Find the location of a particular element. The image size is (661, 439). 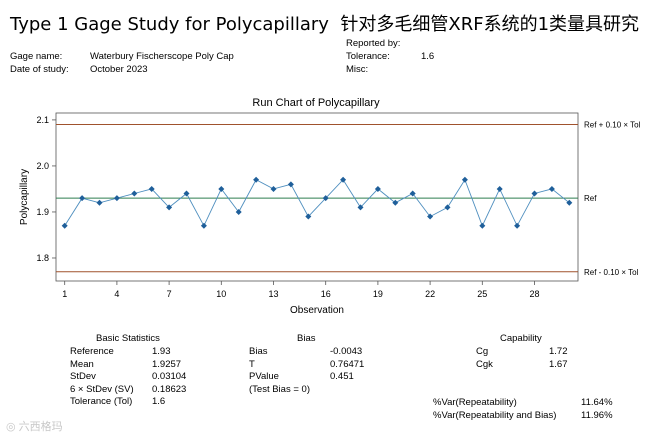

capability-heading: Capability is located at coordinates (521, 338).